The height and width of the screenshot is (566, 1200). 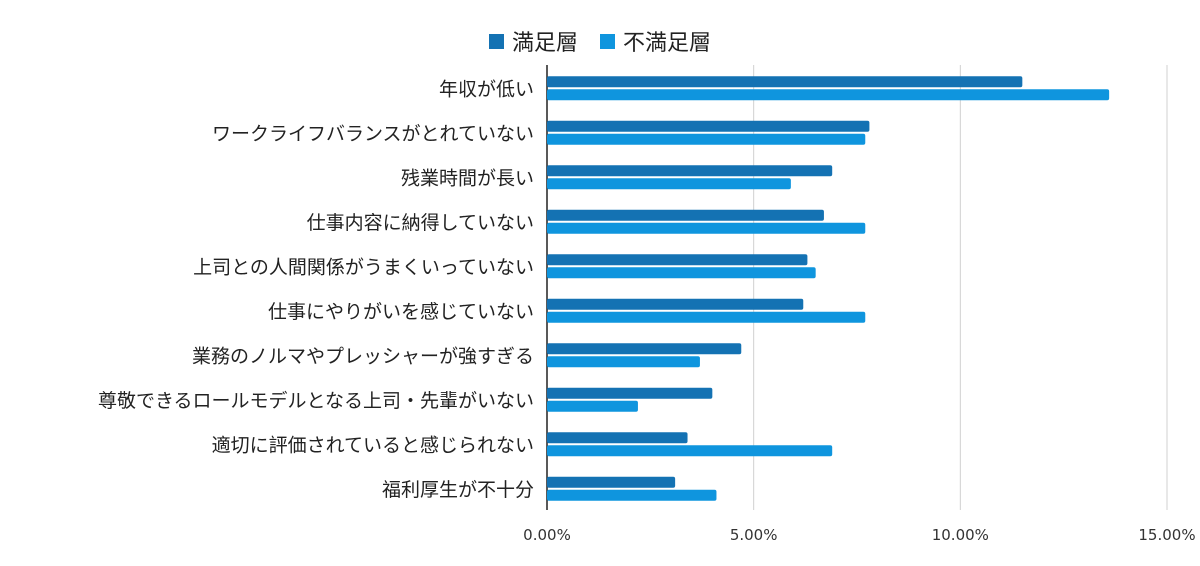 I want to click on category-label: 仕事にやりがいを感じていない, so click(x=401, y=312).